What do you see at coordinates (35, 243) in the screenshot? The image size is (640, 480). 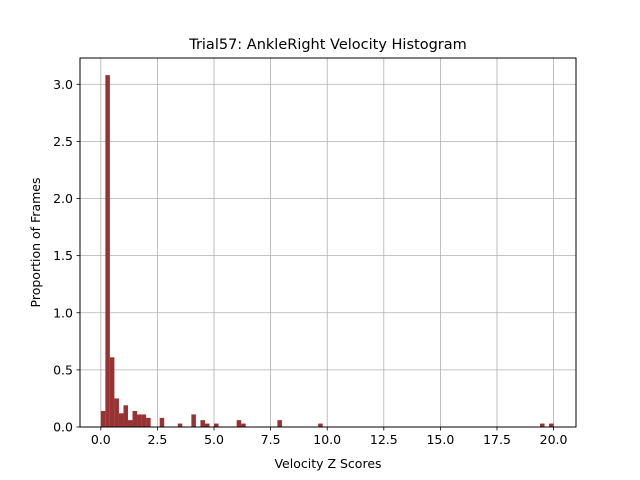 I see `y-axis-label: Proportion of Frames` at bounding box center [35, 243].